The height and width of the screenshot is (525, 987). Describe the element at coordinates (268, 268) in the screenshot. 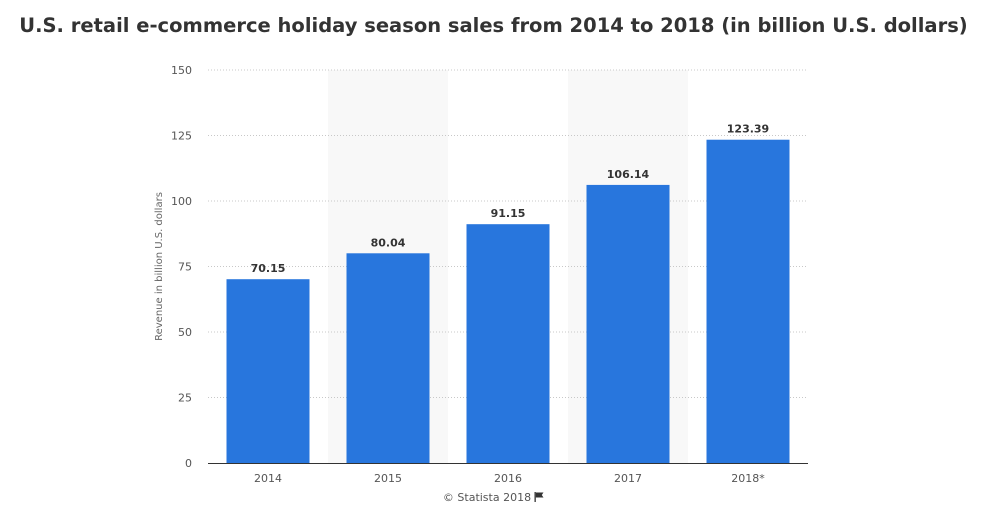

I see `data-label: 70.15` at that location.